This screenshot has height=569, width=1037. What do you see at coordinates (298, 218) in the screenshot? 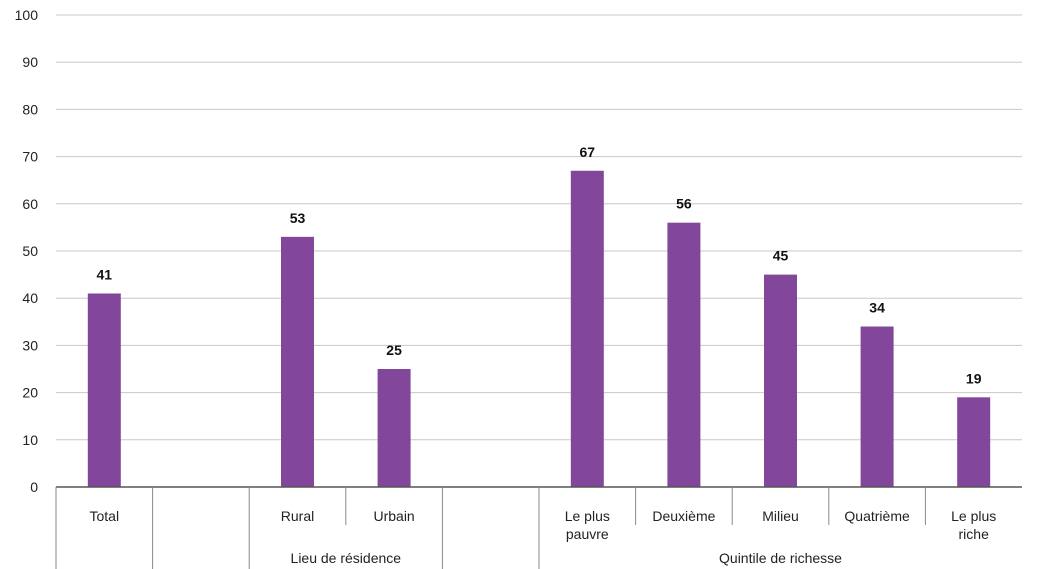
I see `data-label: 53` at bounding box center [298, 218].